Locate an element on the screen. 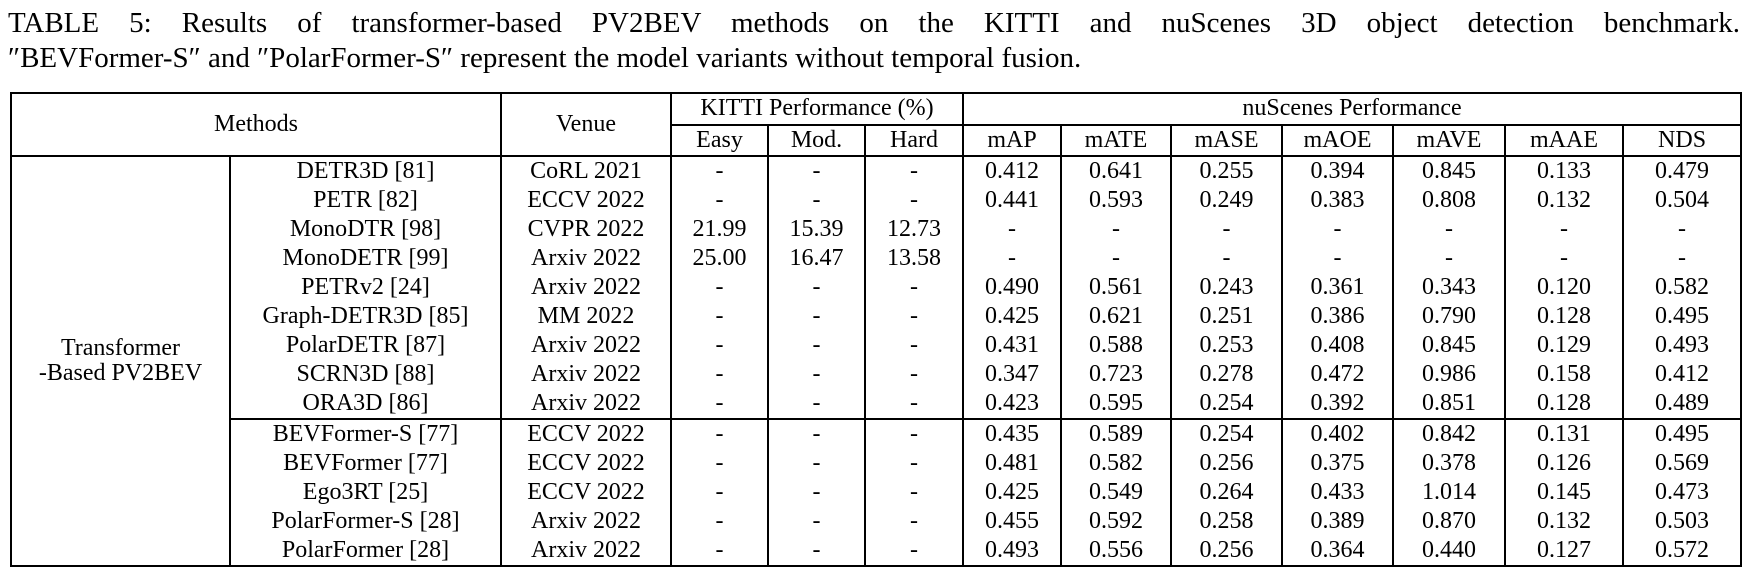  method-group-label: Transformer -Based PV2BEV is located at coordinates (120, 361).